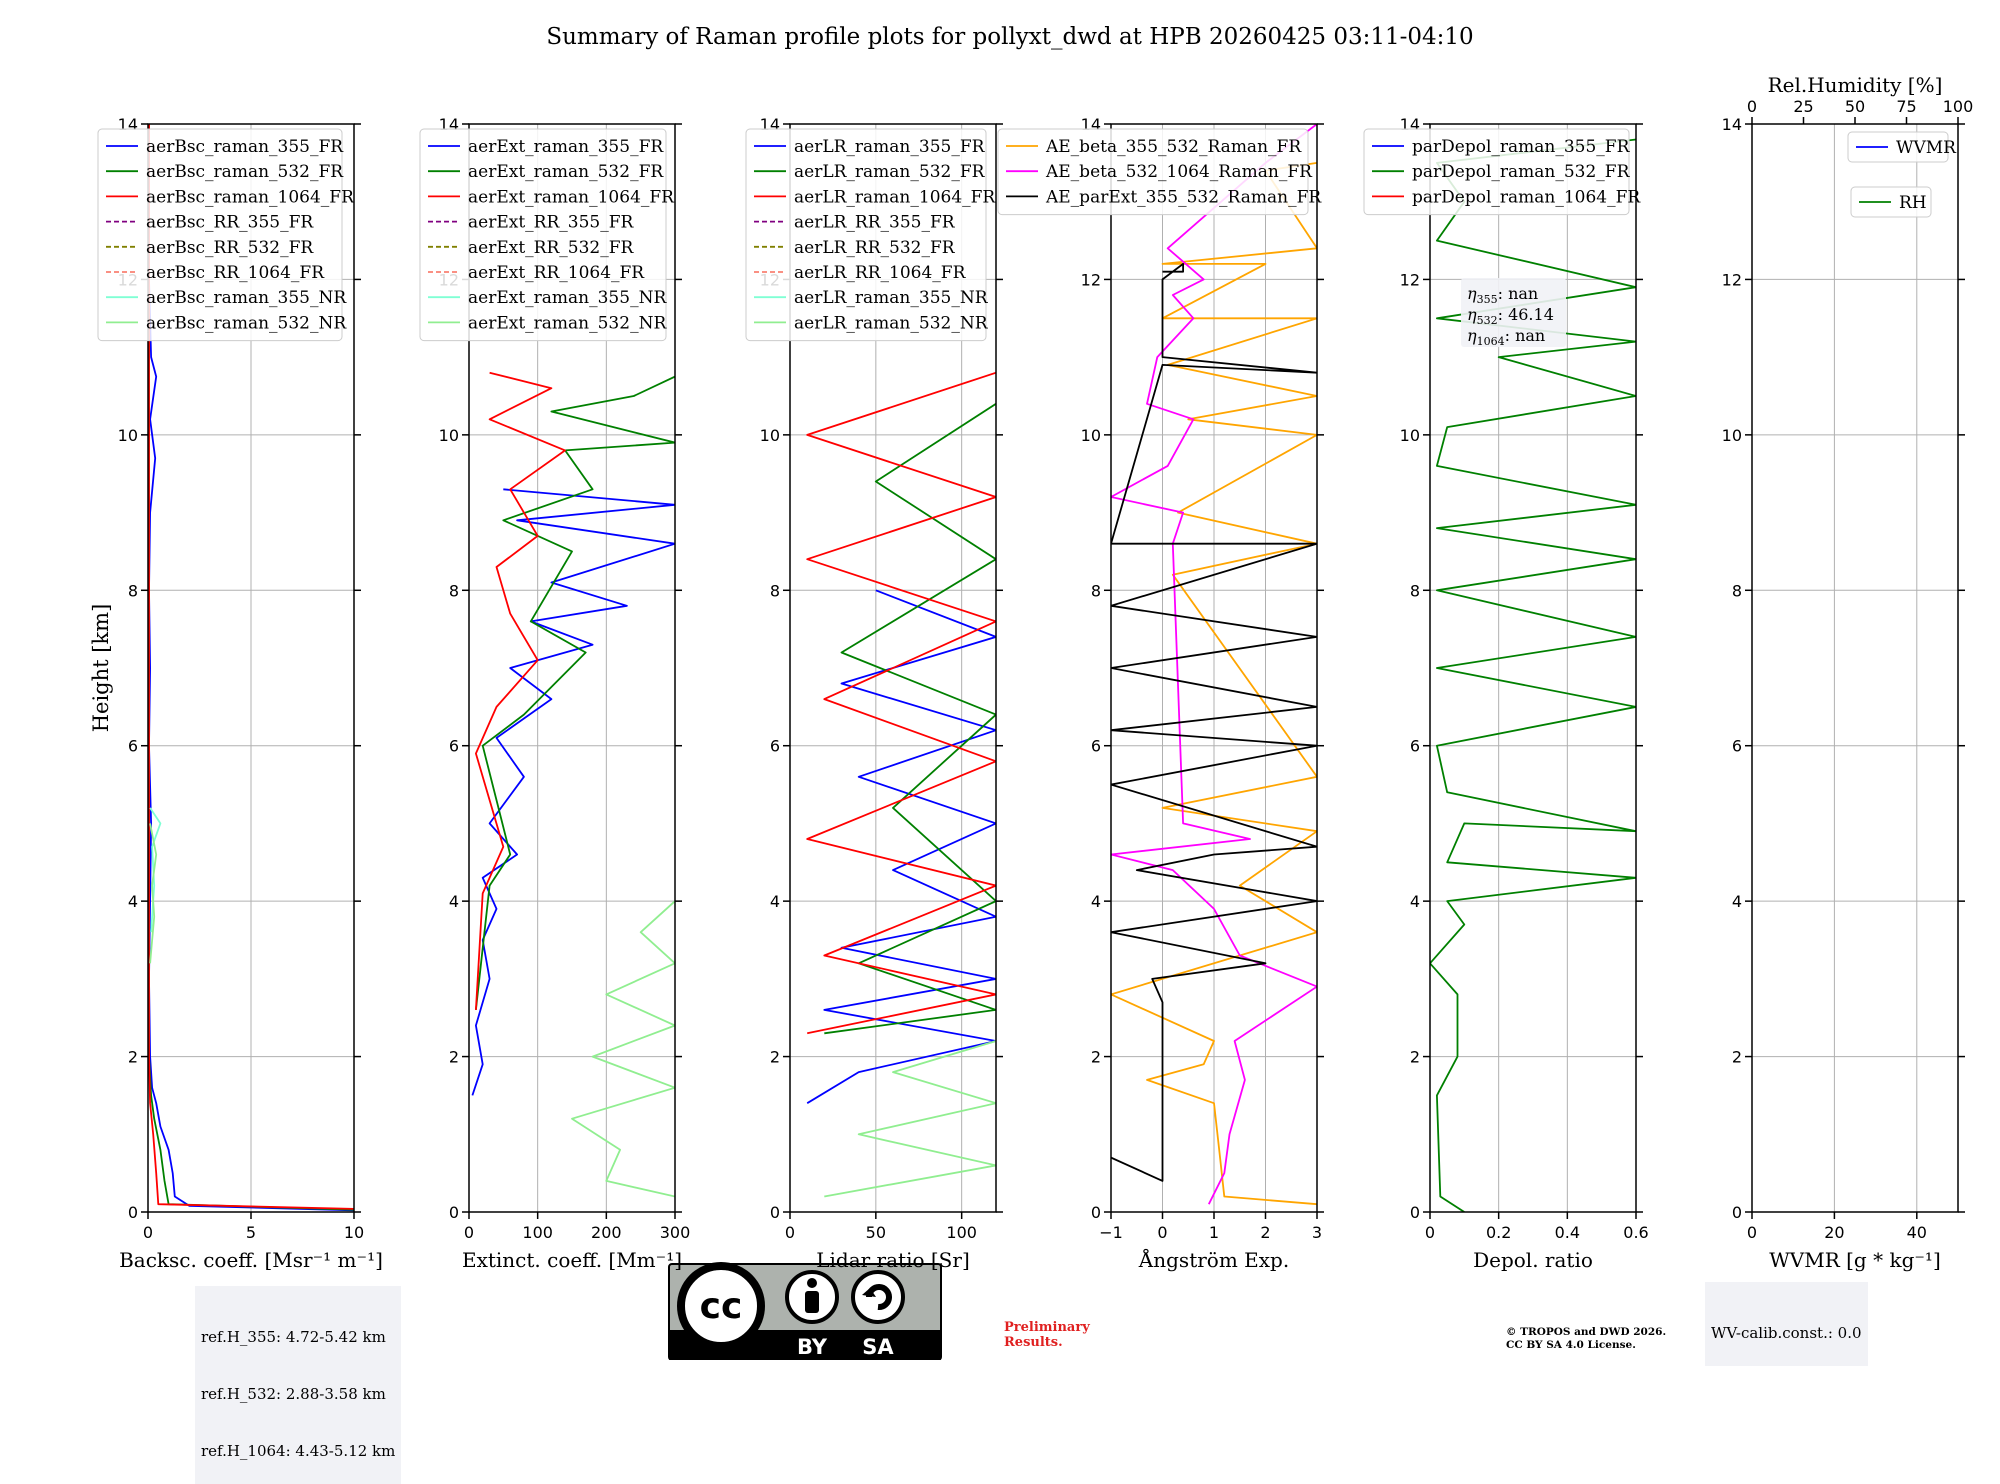 The image size is (2000, 1484). Describe the element at coordinates (566, 147) in the screenshot. I see `legend-label: aerExt_raman_355_FR` at that location.